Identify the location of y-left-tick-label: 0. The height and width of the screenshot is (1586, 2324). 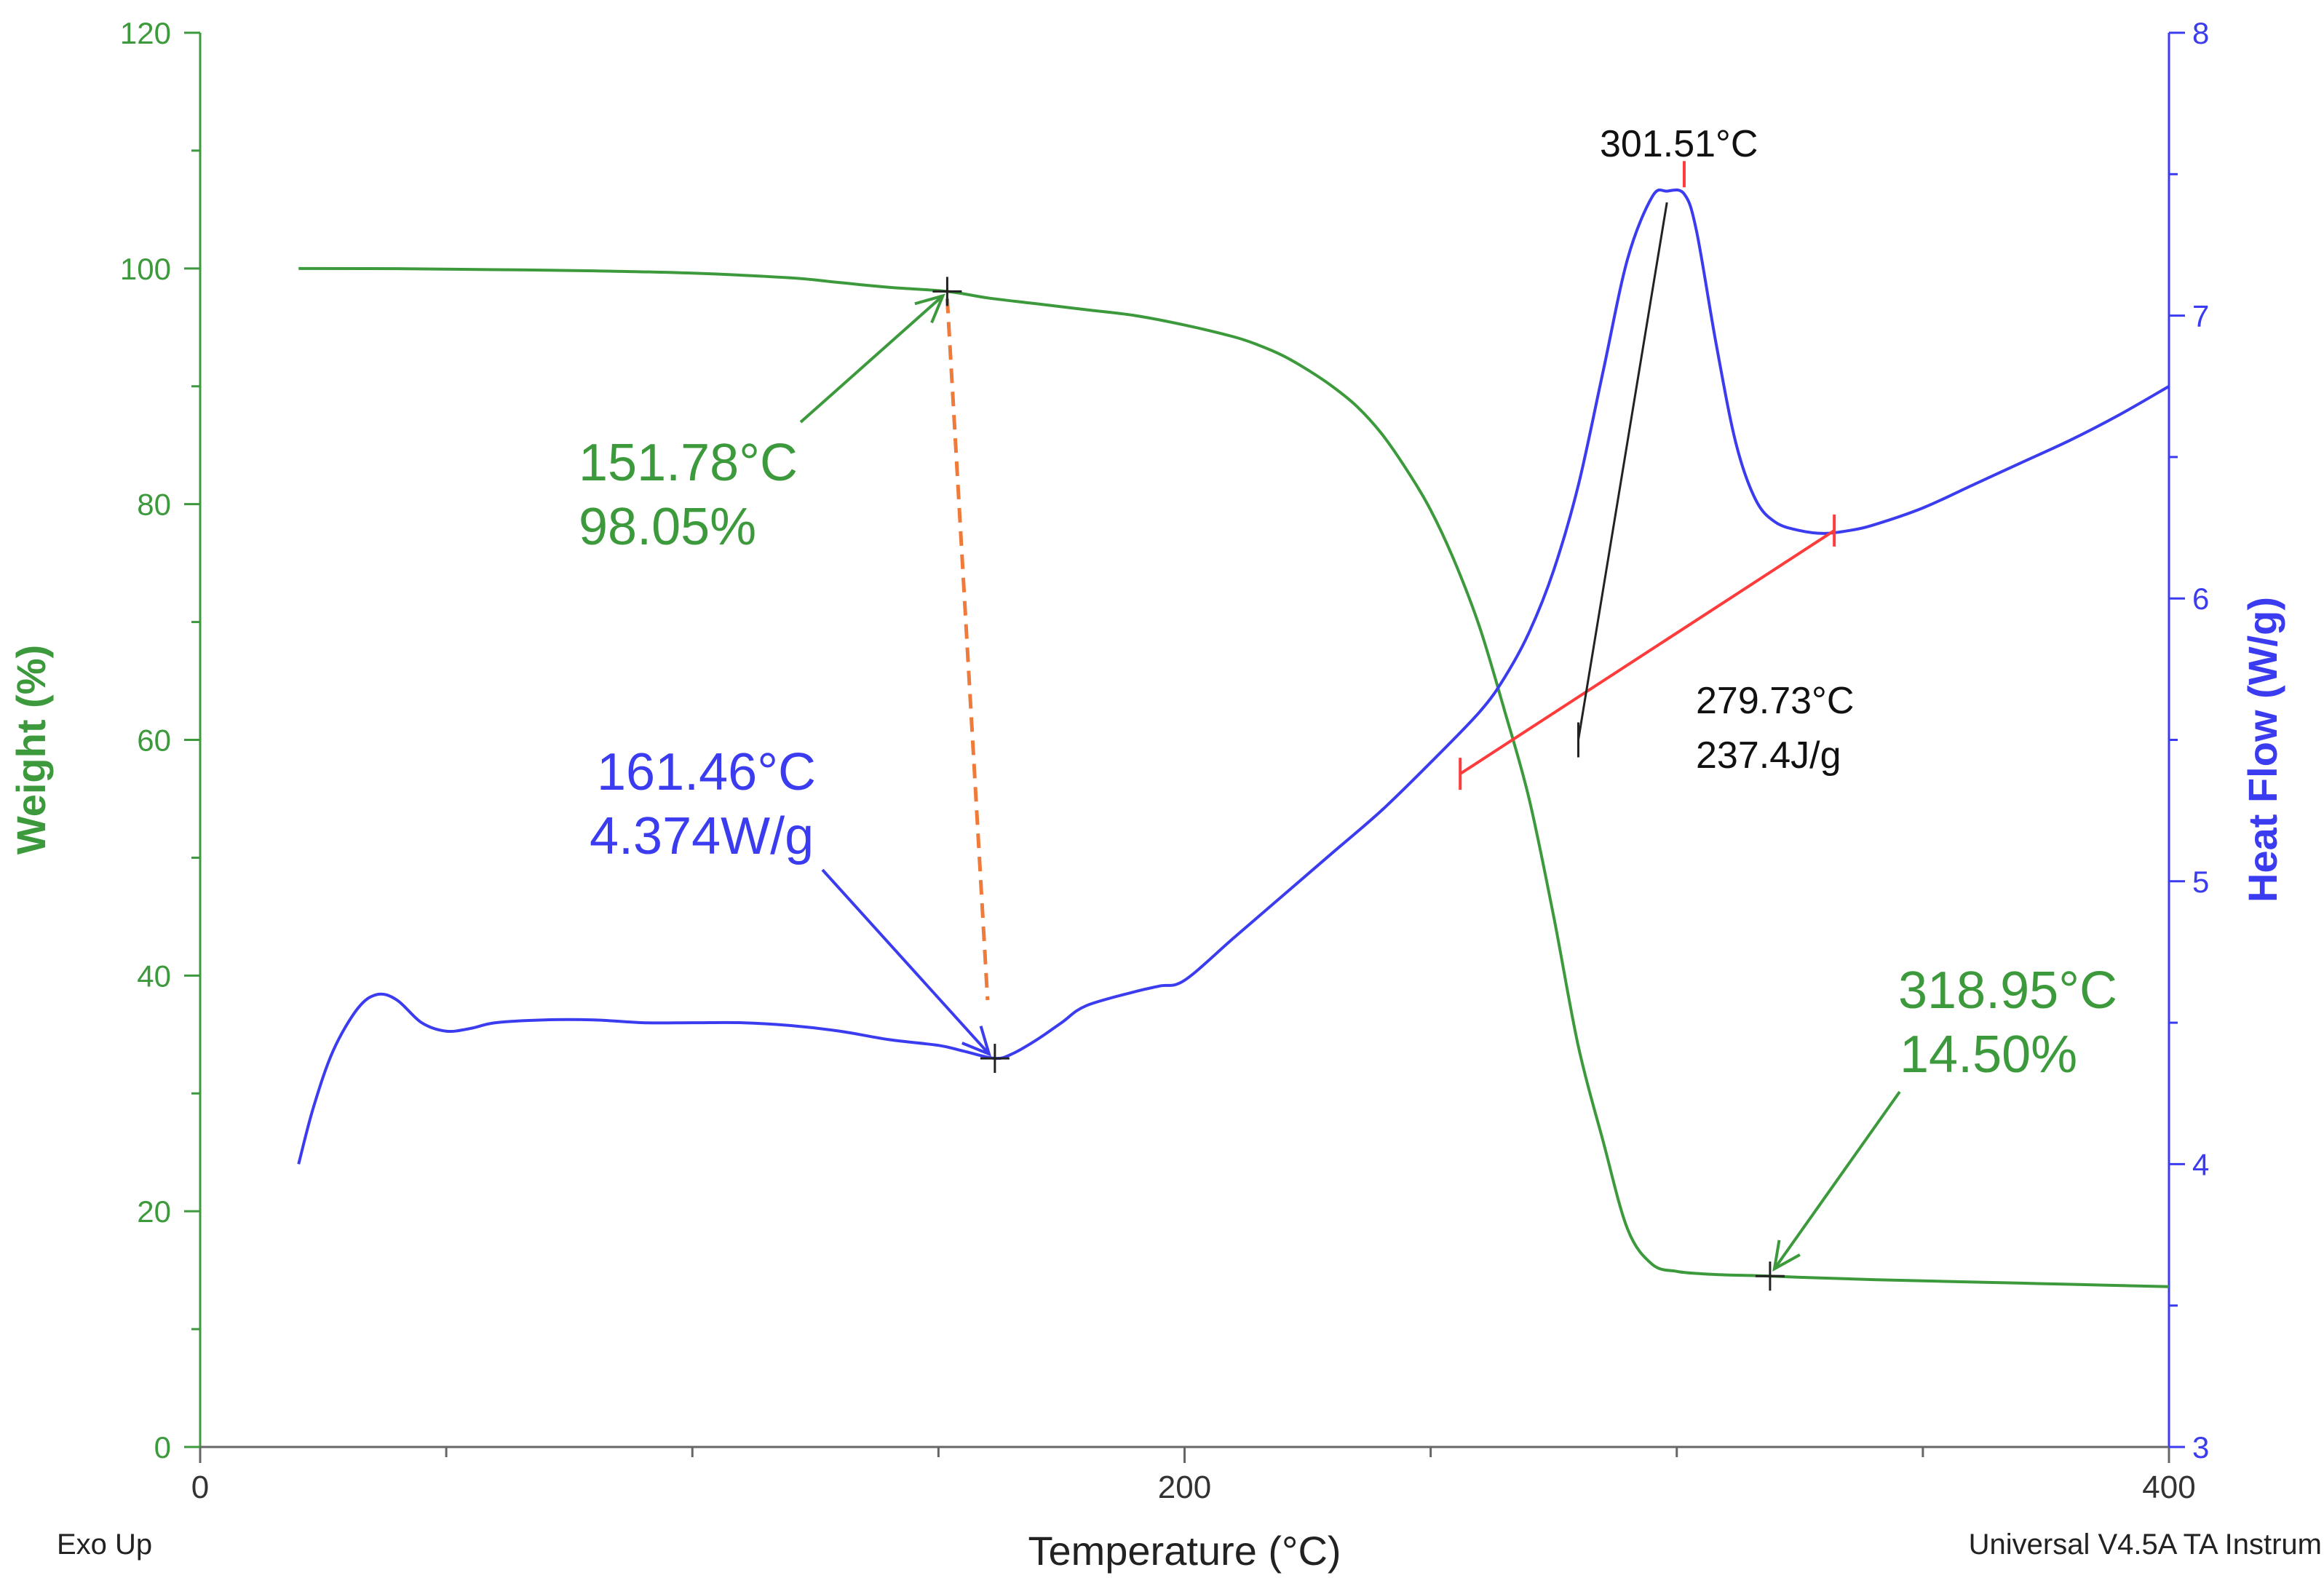
(162, 1447).